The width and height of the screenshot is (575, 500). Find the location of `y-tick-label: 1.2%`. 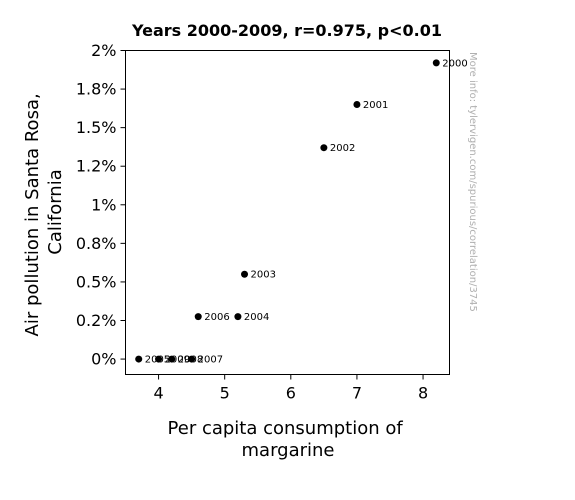

y-tick-label: 1.2% is located at coordinates (96, 166).